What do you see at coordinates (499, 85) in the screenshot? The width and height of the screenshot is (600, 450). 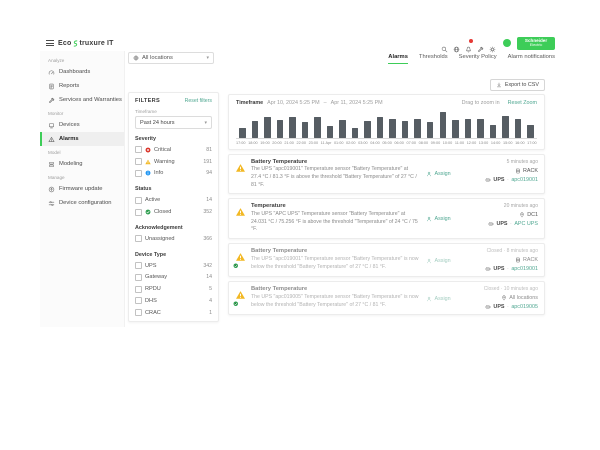 I see `download-icon` at bounding box center [499, 85].